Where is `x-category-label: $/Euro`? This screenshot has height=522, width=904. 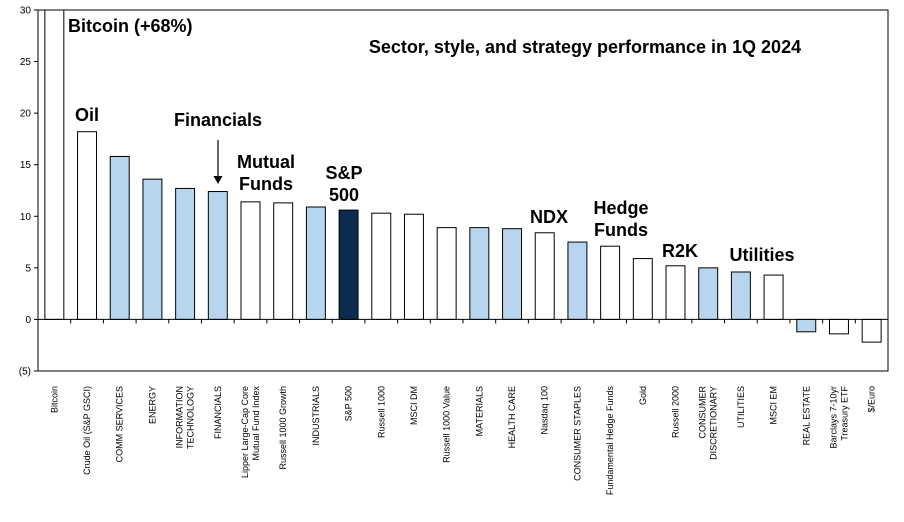
x-category-label: $/Euro is located at coordinates (872, 399).